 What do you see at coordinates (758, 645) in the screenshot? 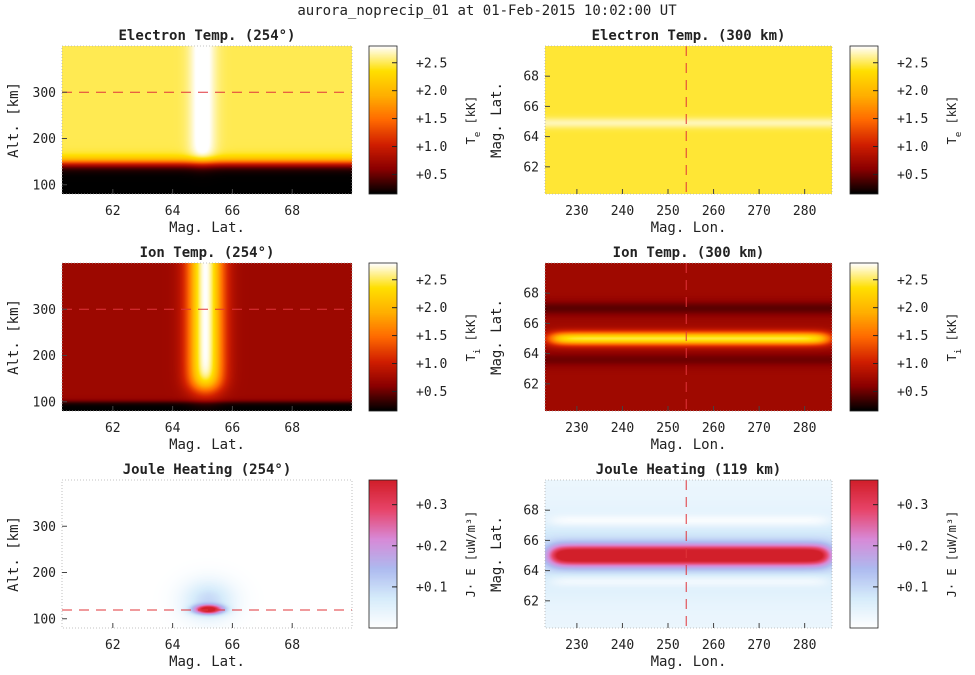
I see `jh-map-xtick-label: 270` at bounding box center [758, 645].